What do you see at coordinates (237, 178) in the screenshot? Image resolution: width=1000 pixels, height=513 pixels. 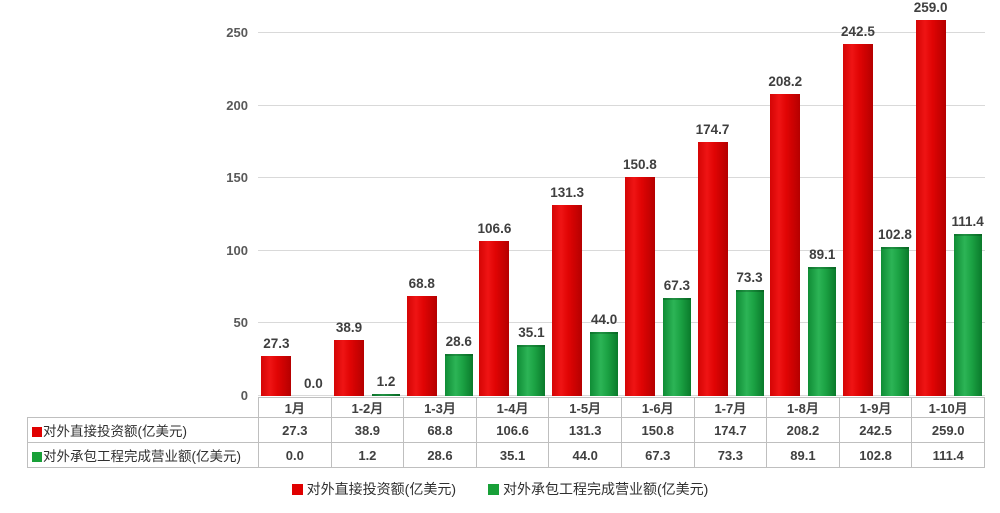 I see `y-tick-label: 150` at bounding box center [237, 178].